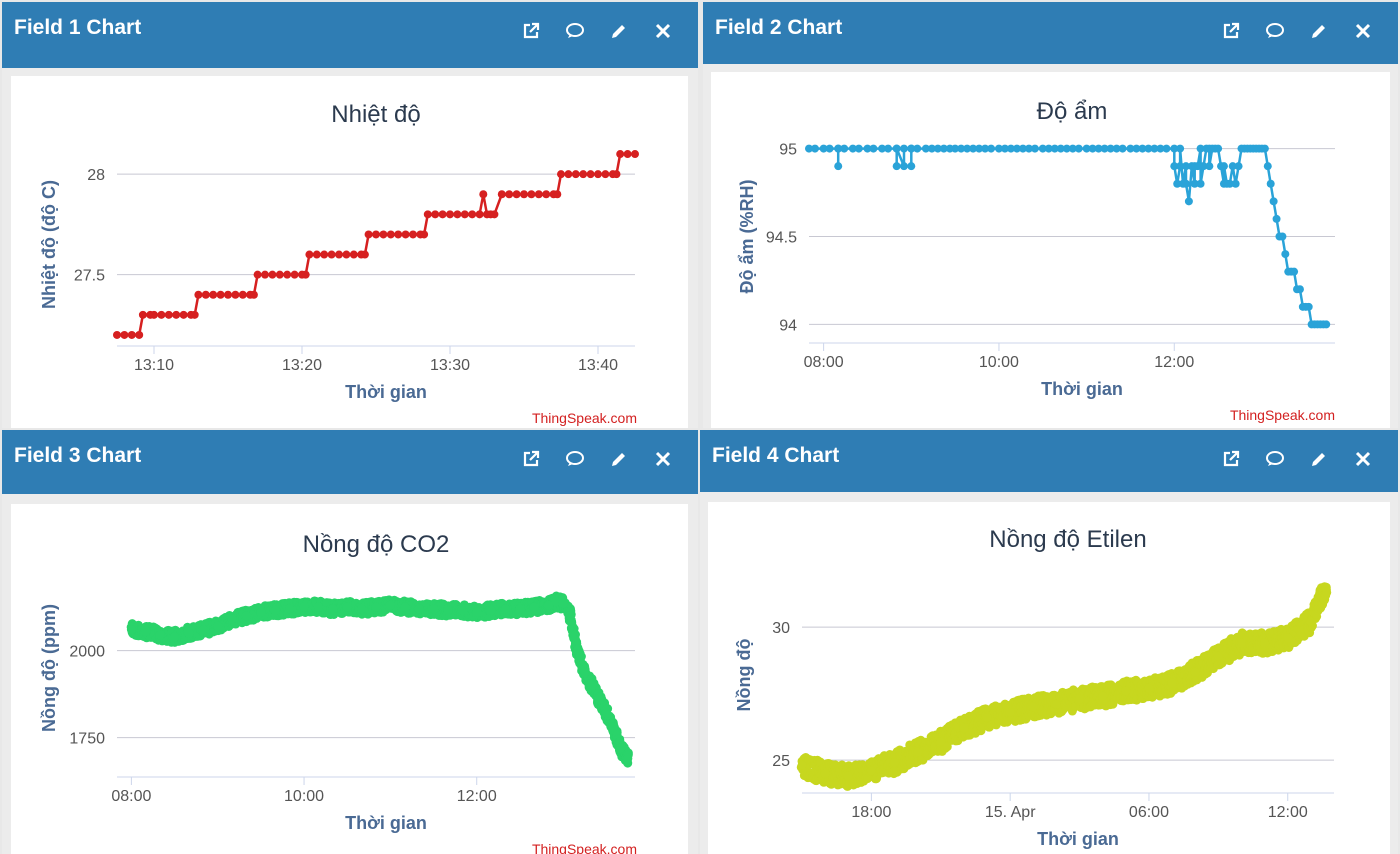  I want to click on panel-title: Field 1 Chart, so click(78, 27).